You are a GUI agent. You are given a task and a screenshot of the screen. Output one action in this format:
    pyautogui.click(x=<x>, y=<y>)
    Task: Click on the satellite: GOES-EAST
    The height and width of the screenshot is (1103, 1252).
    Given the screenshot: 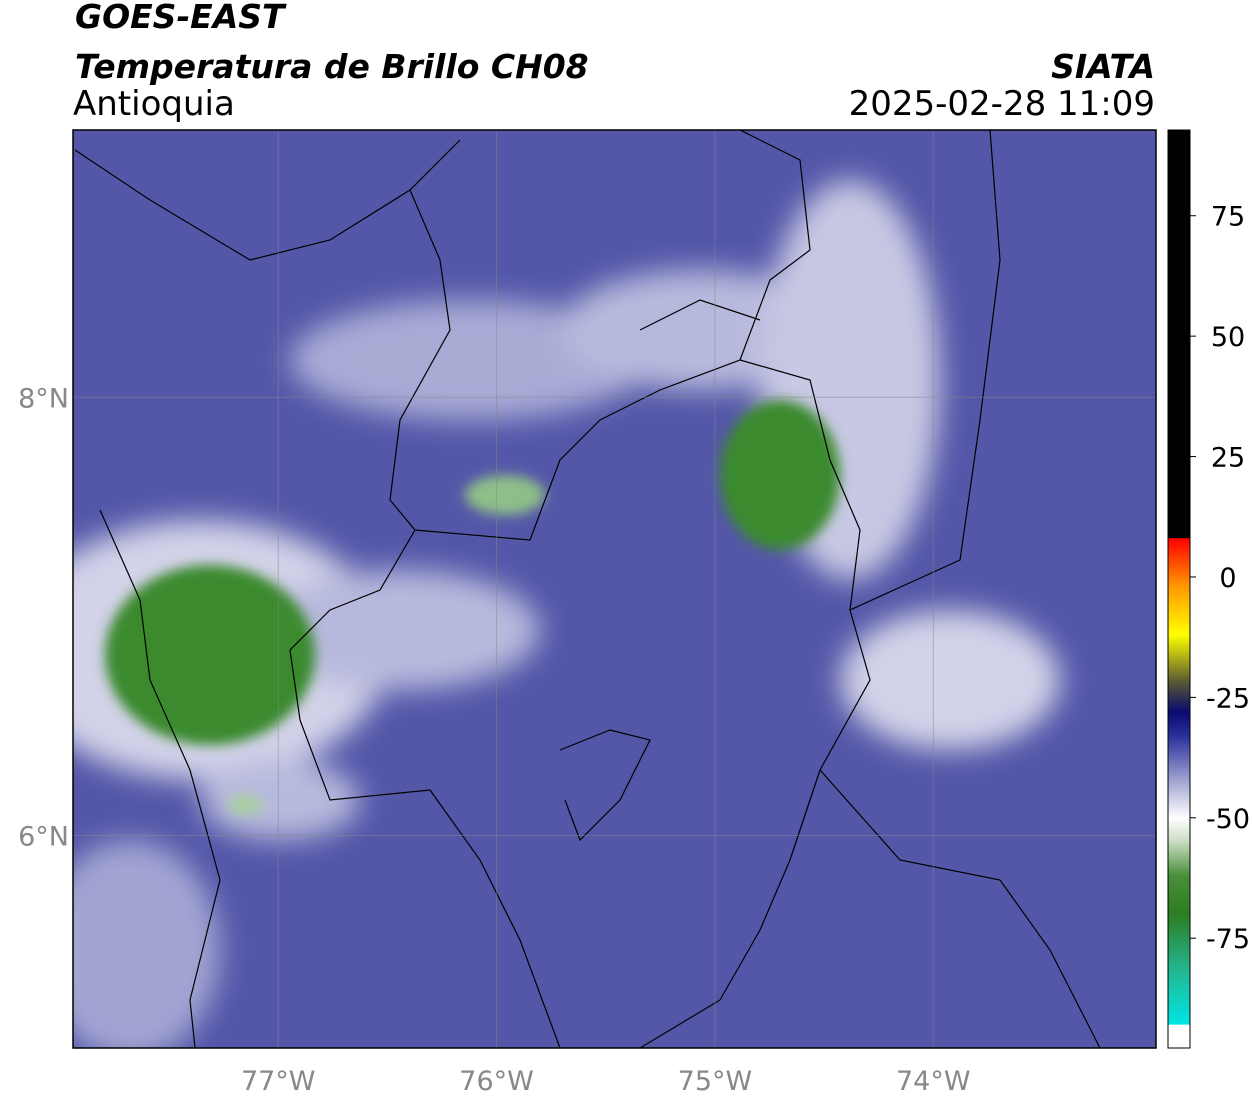 What is the action you would take?
    pyautogui.click(x=181, y=18)
    